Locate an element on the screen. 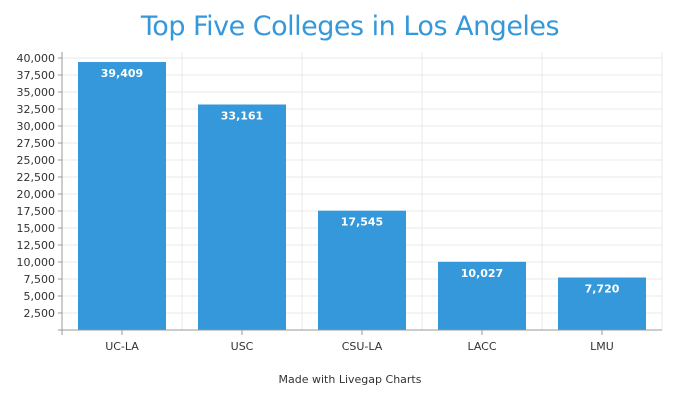 This screenshot has width=700, height=400. y-tick-label: 35,000 is located at coordinates (36, 92).